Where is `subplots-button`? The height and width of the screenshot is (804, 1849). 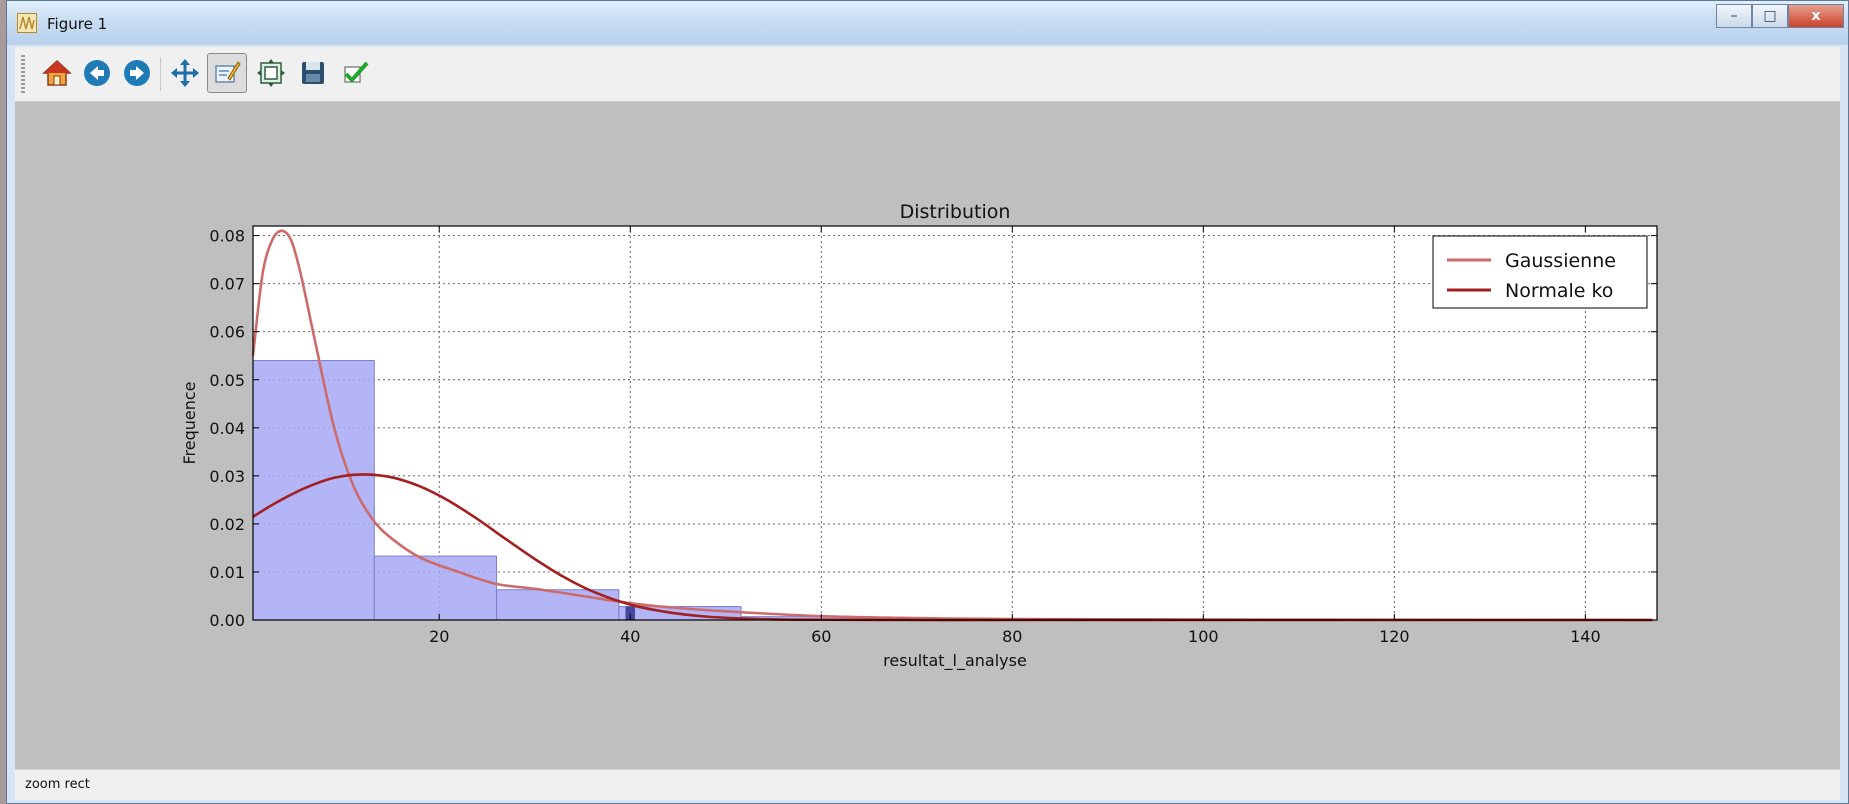
subplots-button is located at coordinates (271, 73).